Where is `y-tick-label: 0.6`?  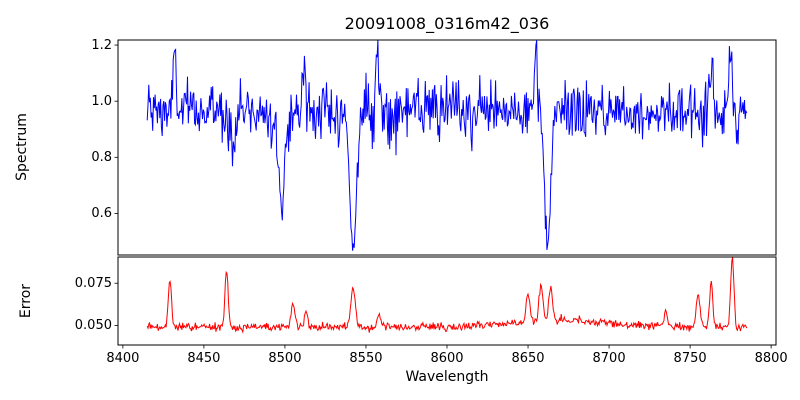
y-tick-label: 0.6 is located at coordinates (101, 213).